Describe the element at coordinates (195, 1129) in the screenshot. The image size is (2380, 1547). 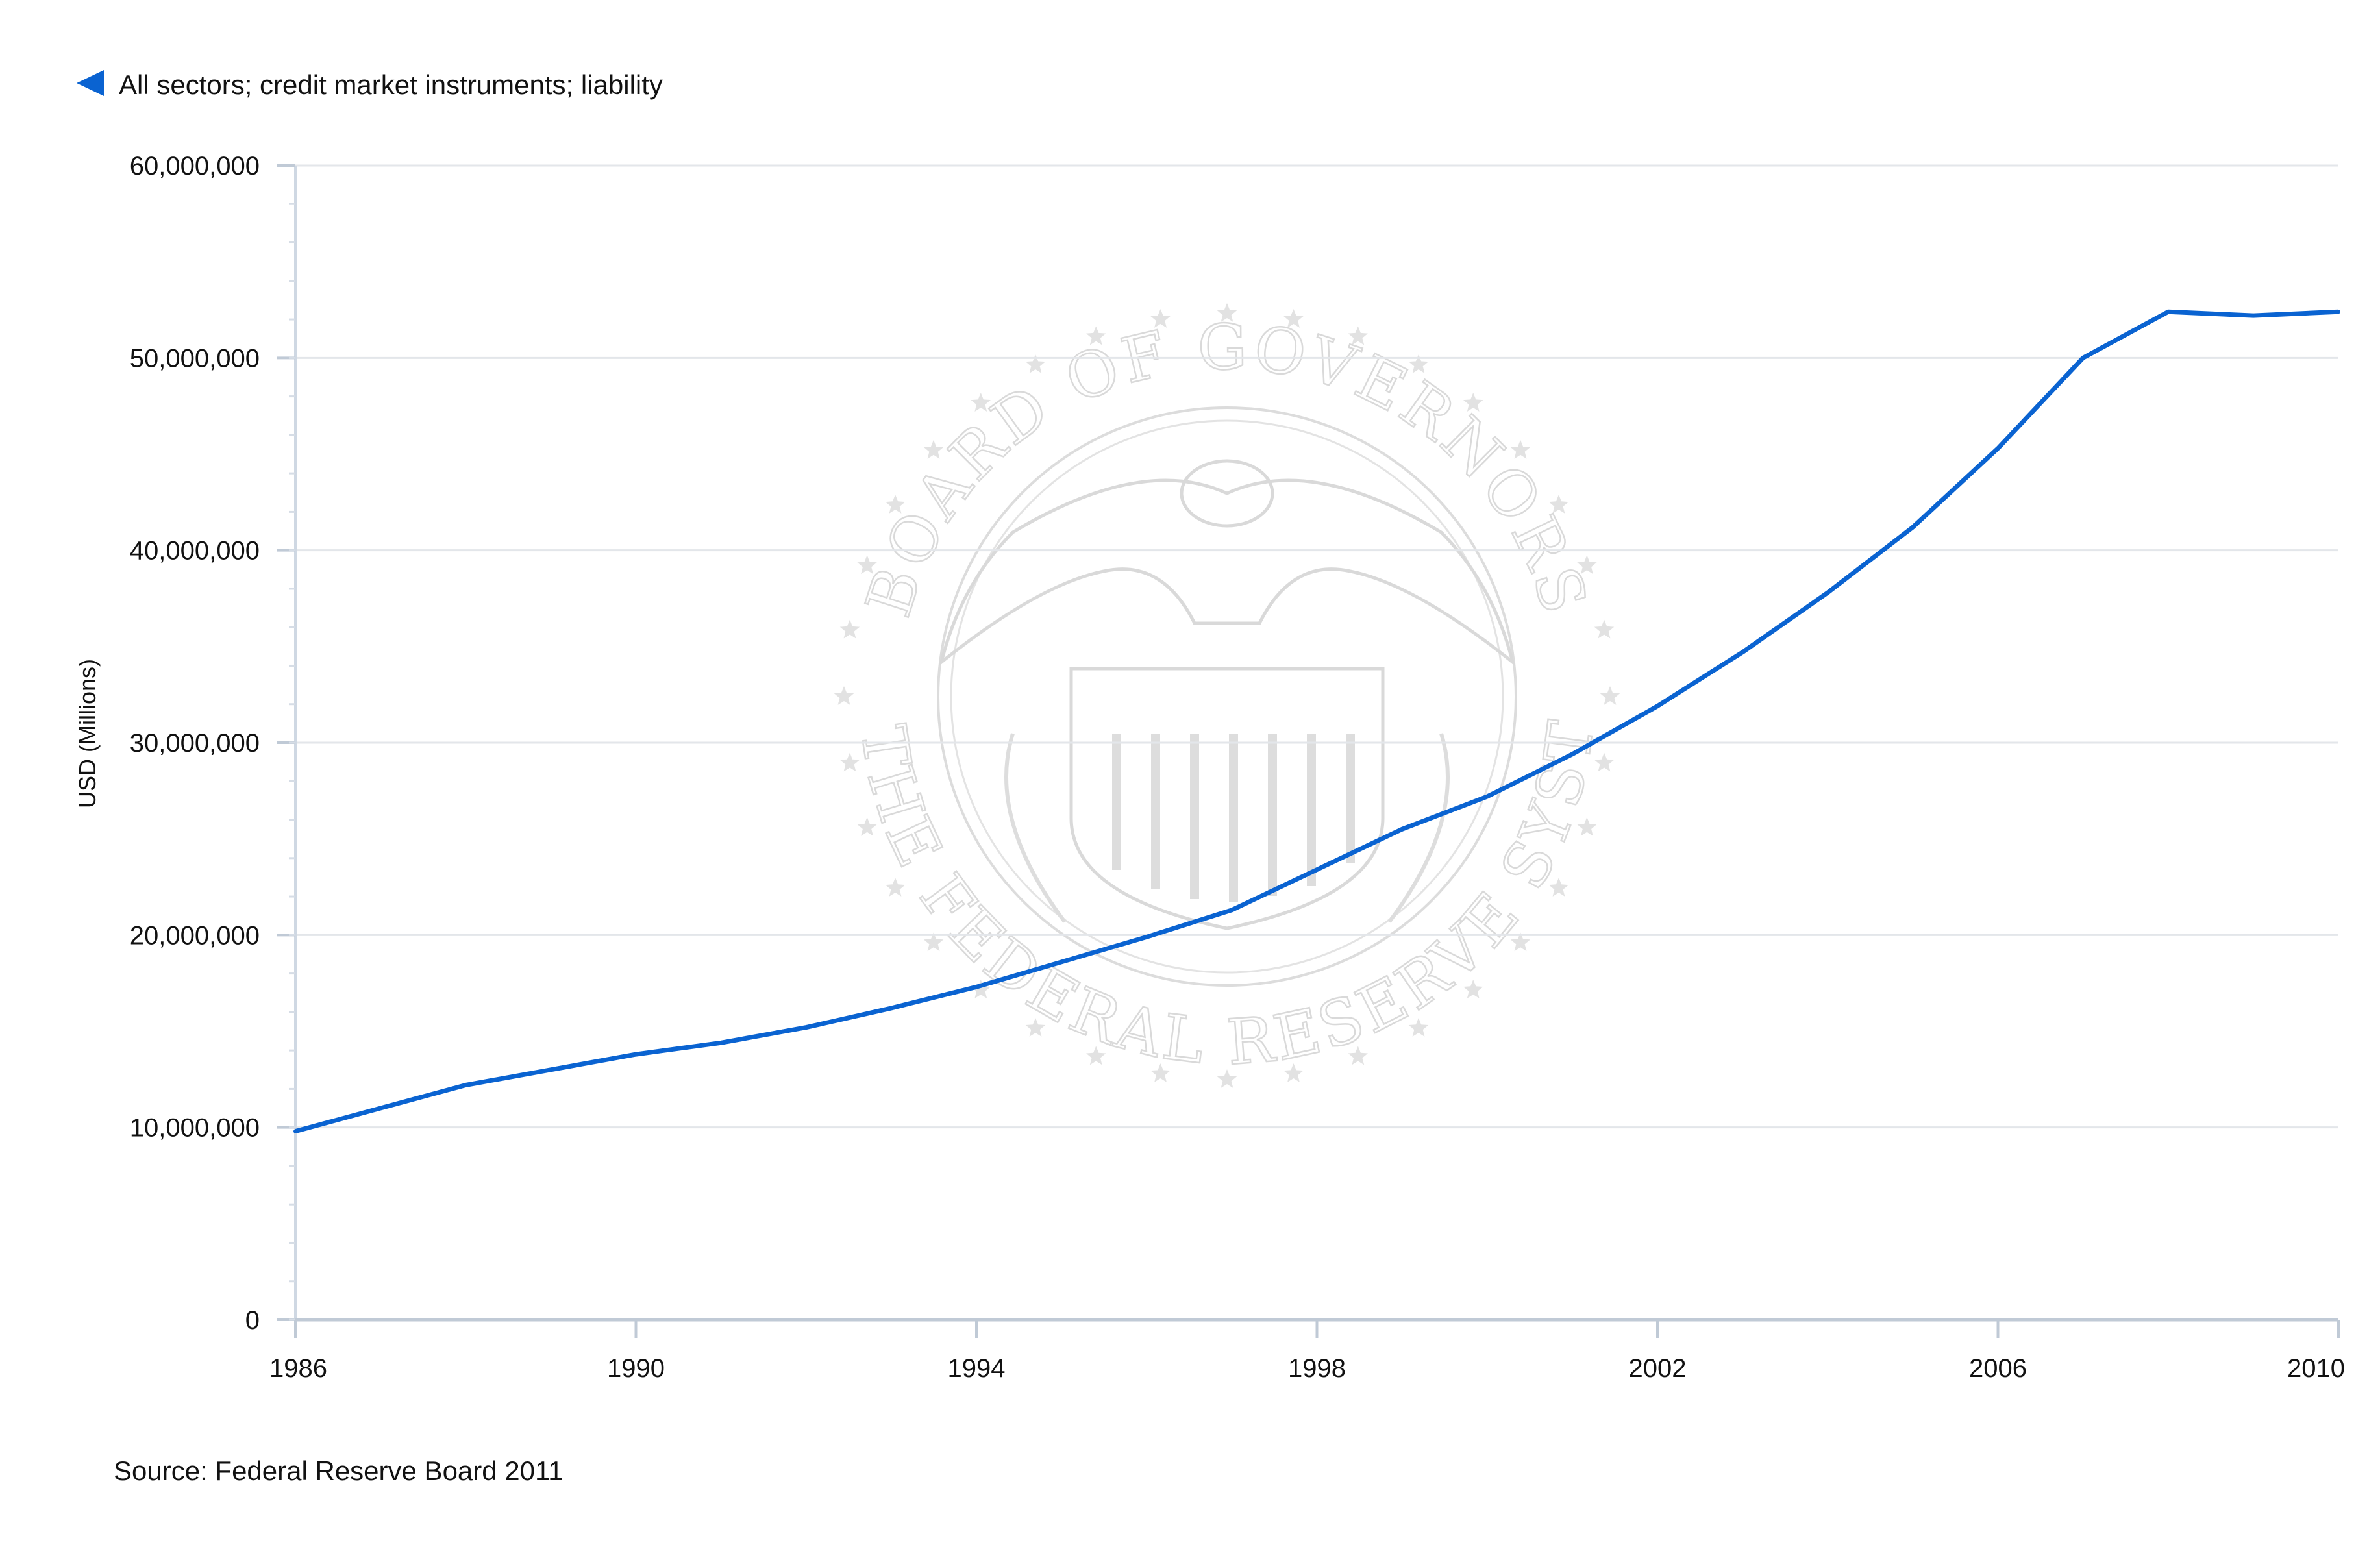
I see `y-tick-label: 10,000,000` at that location.